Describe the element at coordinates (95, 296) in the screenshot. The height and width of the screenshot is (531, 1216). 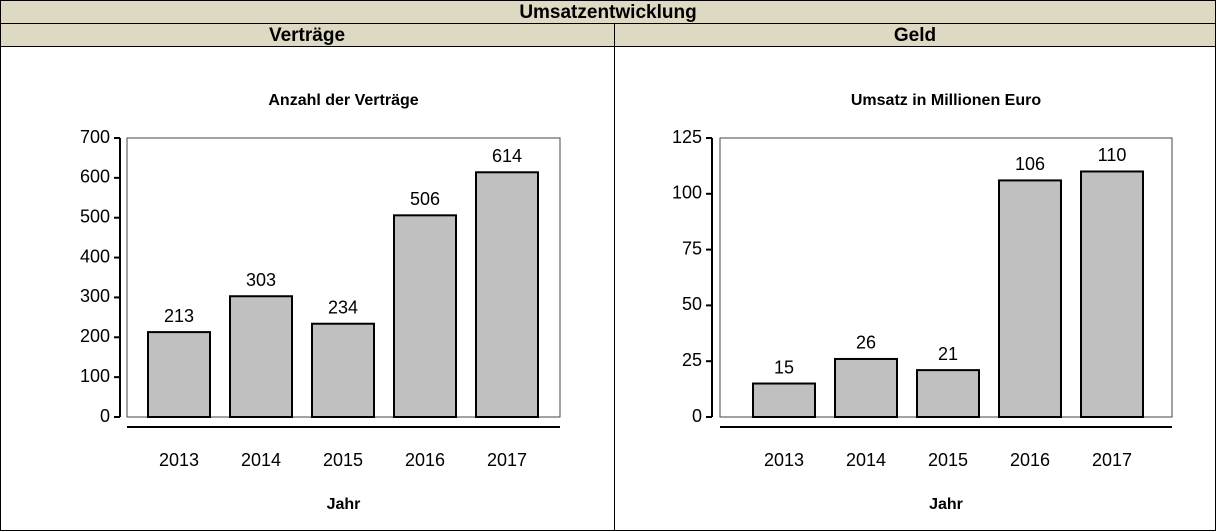
I see `y-tick-label: 300` at that location.